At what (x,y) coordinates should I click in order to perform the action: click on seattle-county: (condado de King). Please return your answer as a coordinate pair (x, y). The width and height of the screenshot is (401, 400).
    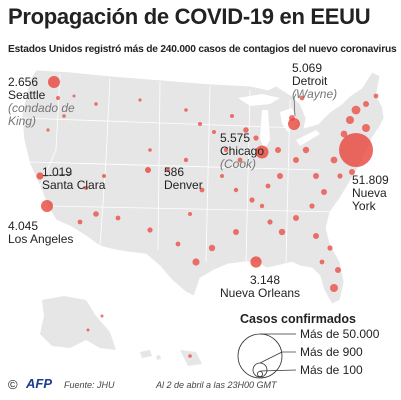
    Looking at the image, I should click on (41, 114).